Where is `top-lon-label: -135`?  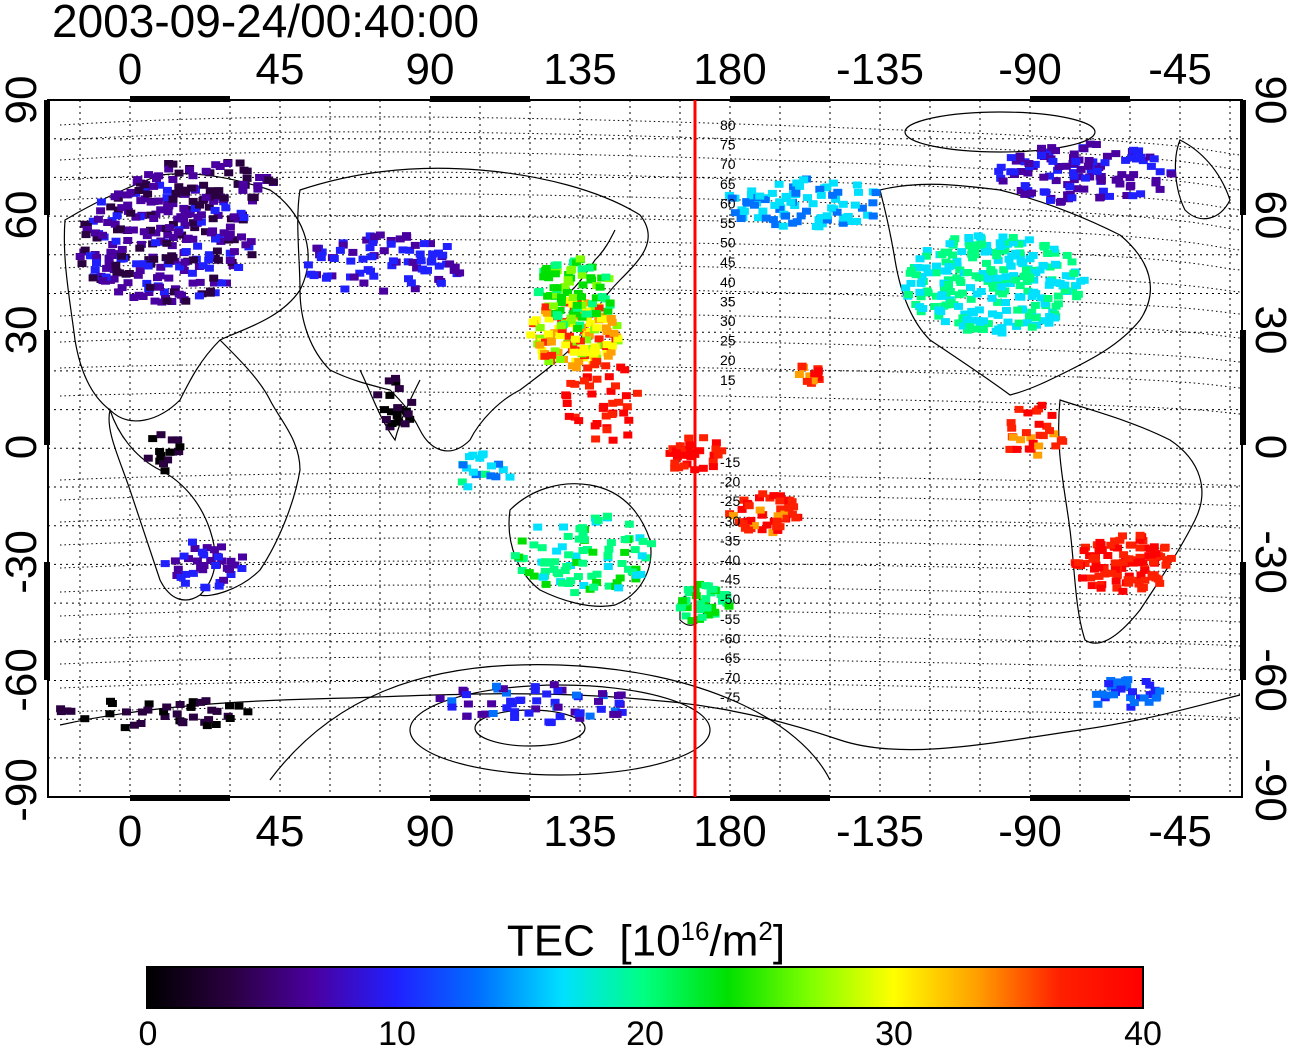
top-lon-label: -135 is located at coordinates (880, 69).